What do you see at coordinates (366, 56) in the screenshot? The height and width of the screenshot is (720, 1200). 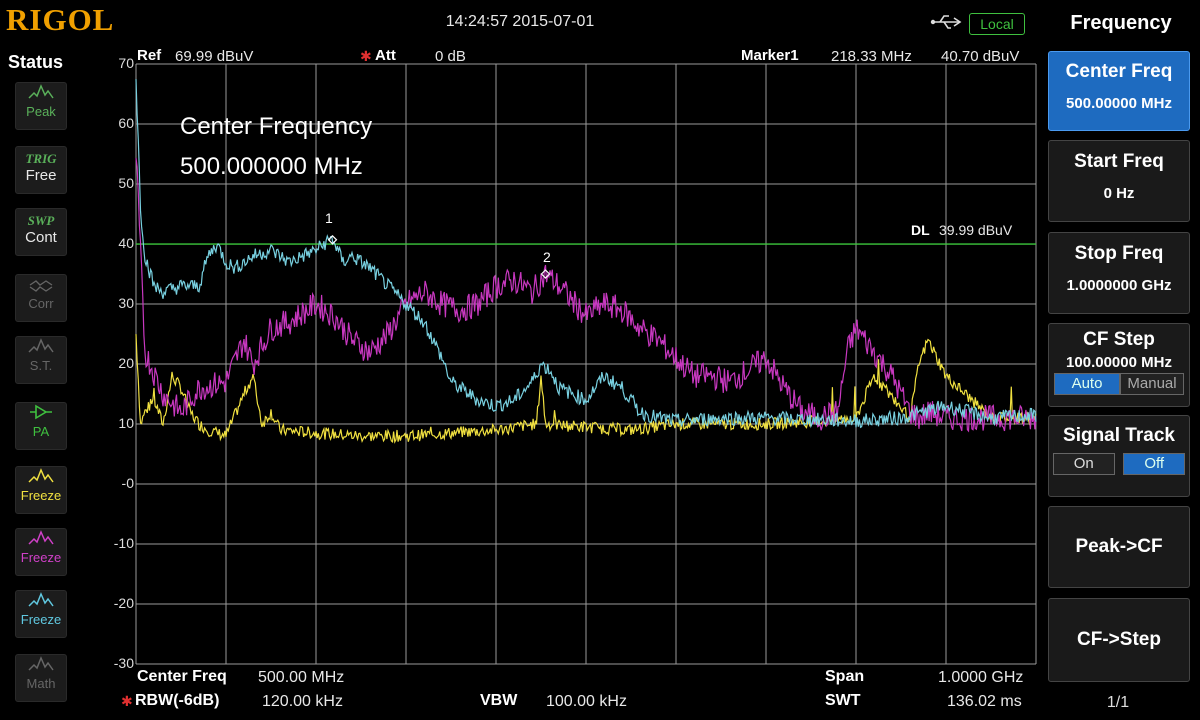 I see `att-star-icon: ✱` at bounding box center [366, 56].